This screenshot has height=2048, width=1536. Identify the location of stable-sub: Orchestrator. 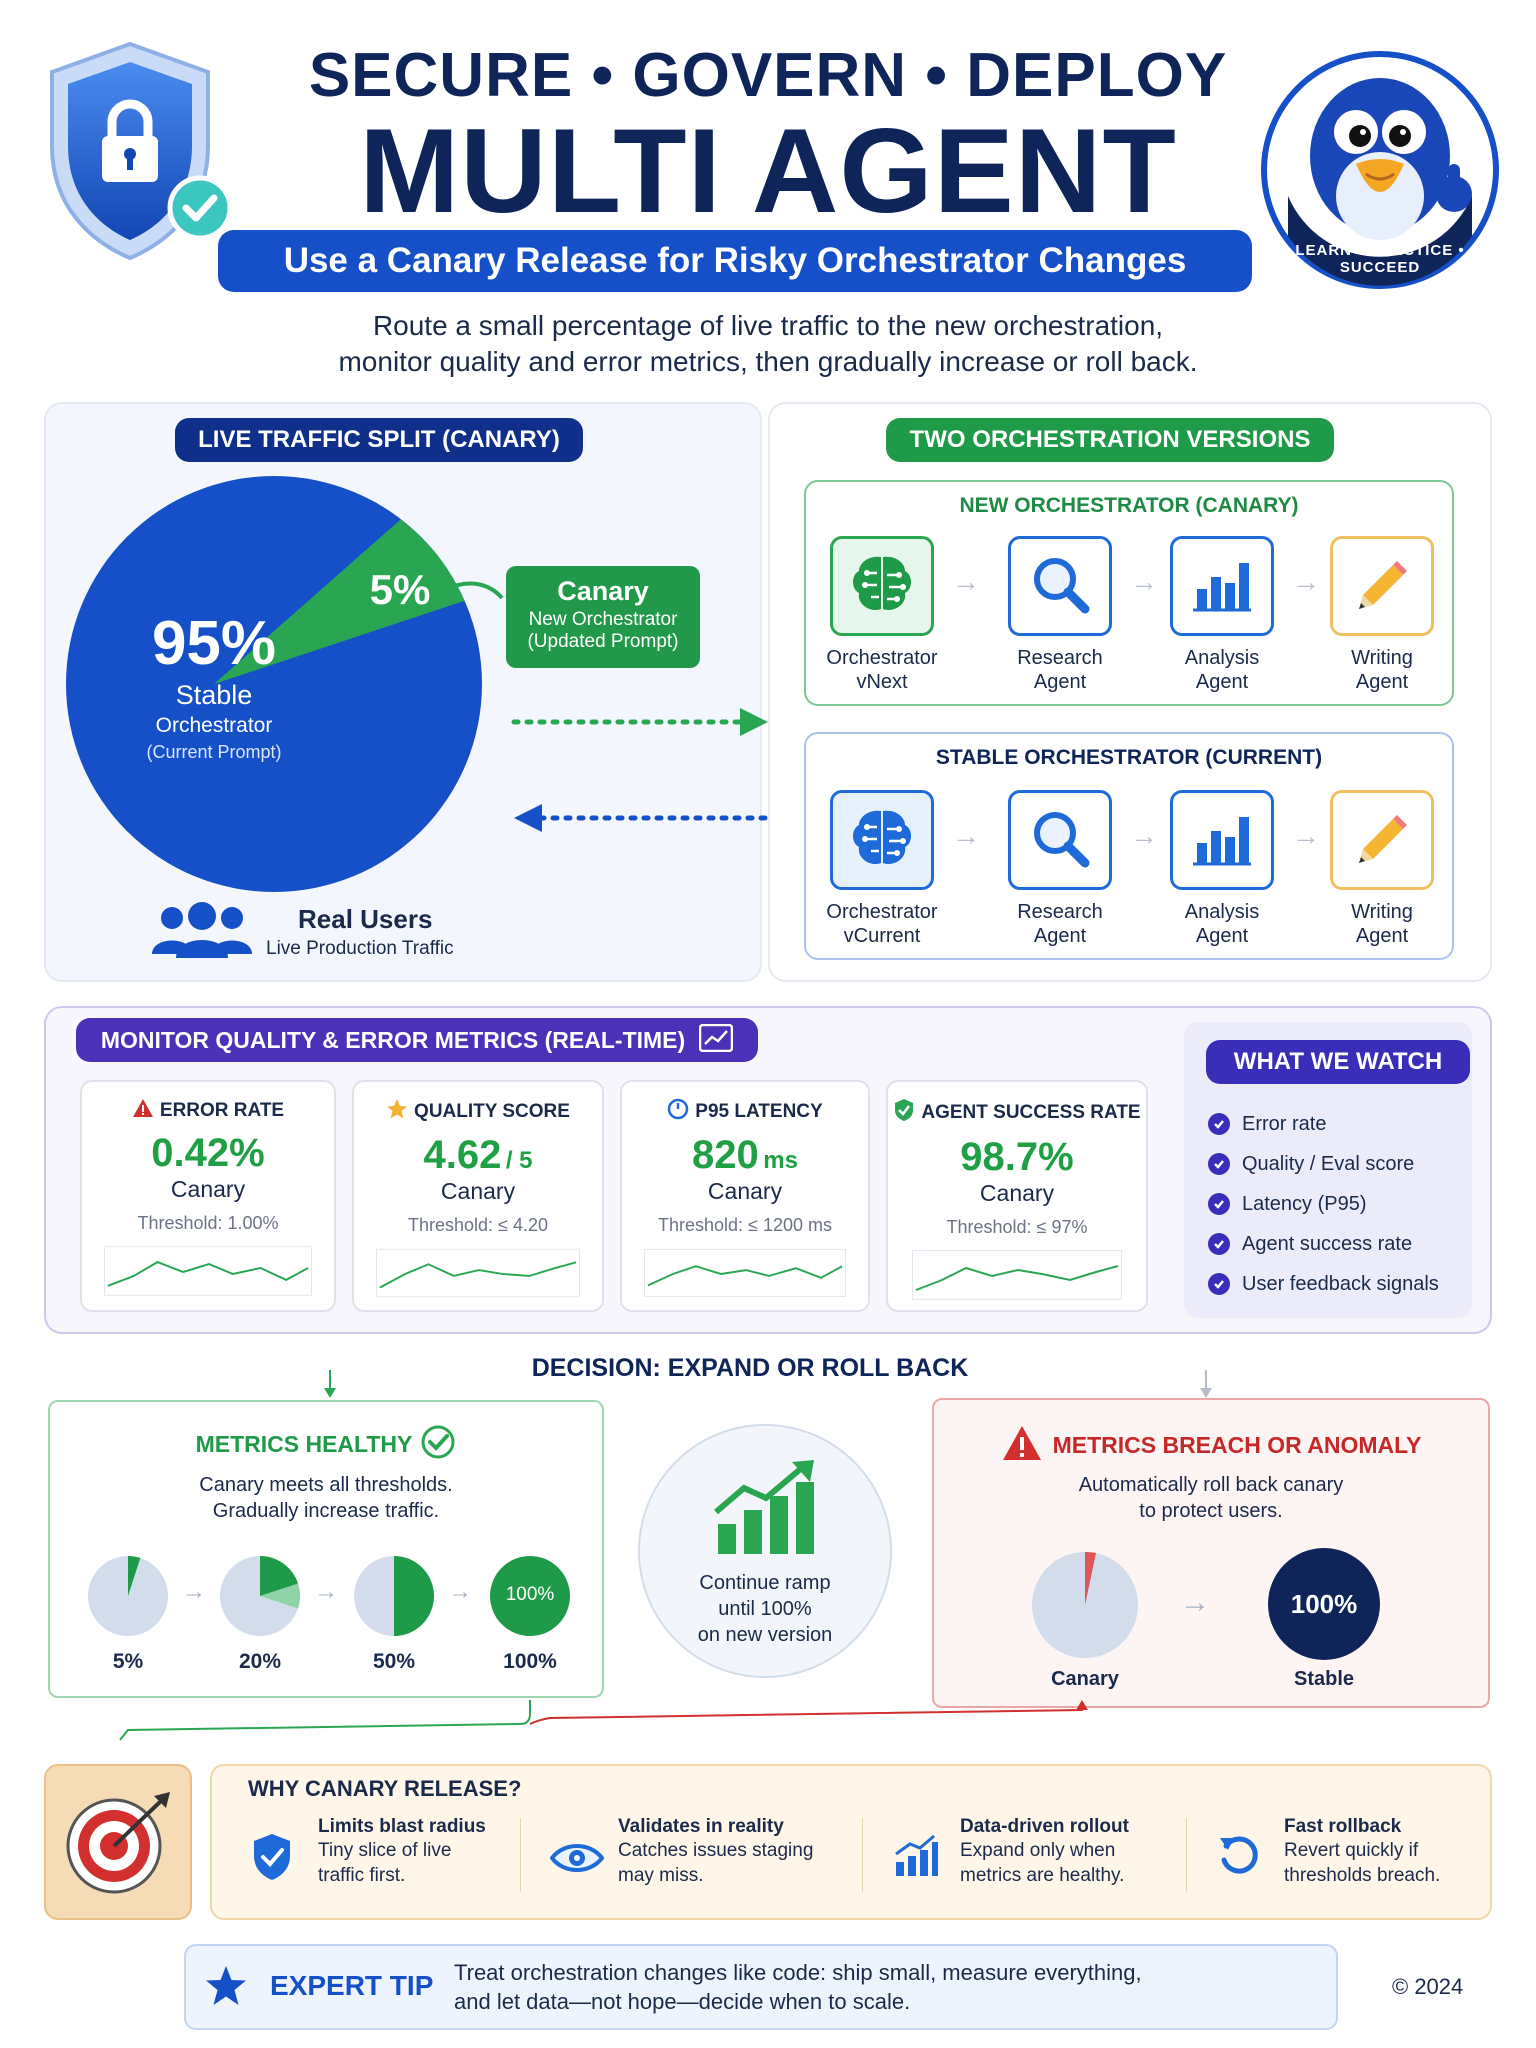
(214, 725).